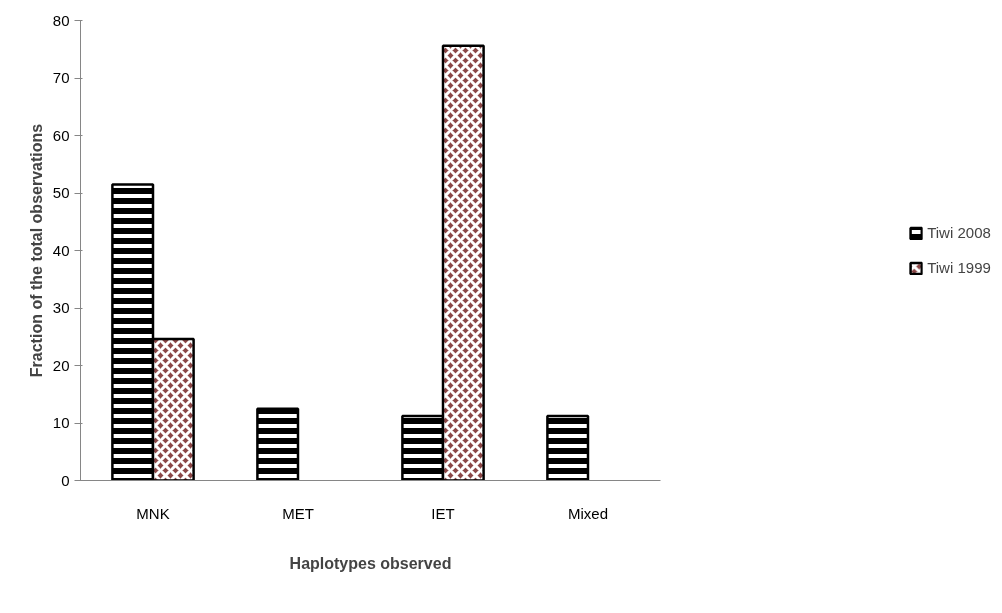 The height and width of the screenshot is (613, 1002). What do you see at coordinates (61, 20) in the screenshot?
I see `y-tick-label: 80` at bounding box center [61, 20].